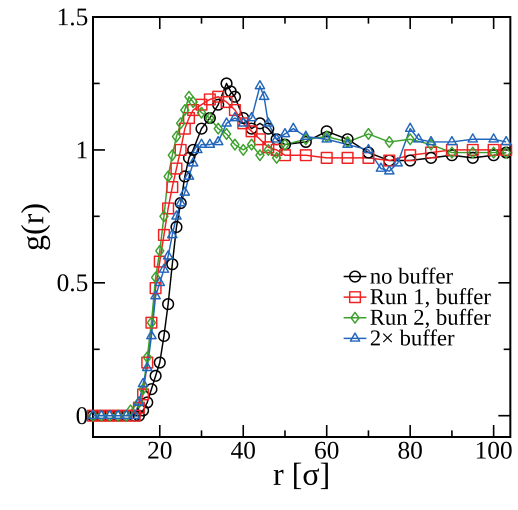  I want to click on x-tick-label: 40, so click(243, 450).